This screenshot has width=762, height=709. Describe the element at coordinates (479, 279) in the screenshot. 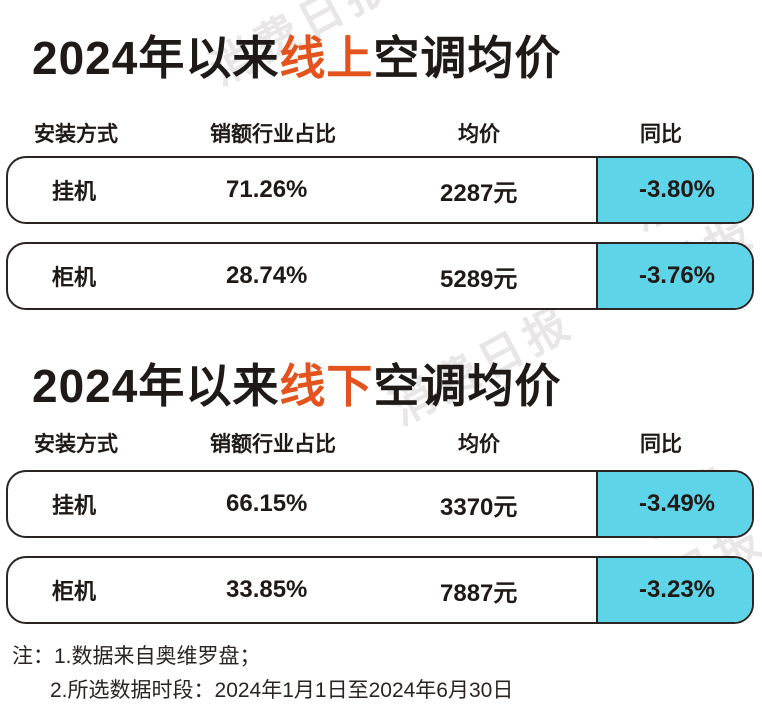

I see `cell-price: 5289元` at that location.